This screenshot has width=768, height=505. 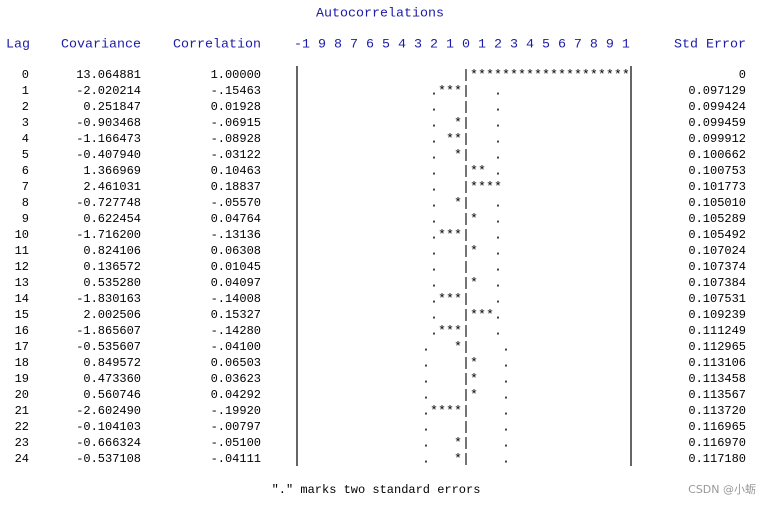 What do you see at coordinates (108, 347) in the screenshot?
I see `covariance-cell: -0.535607` at bounding box center [108, 347].